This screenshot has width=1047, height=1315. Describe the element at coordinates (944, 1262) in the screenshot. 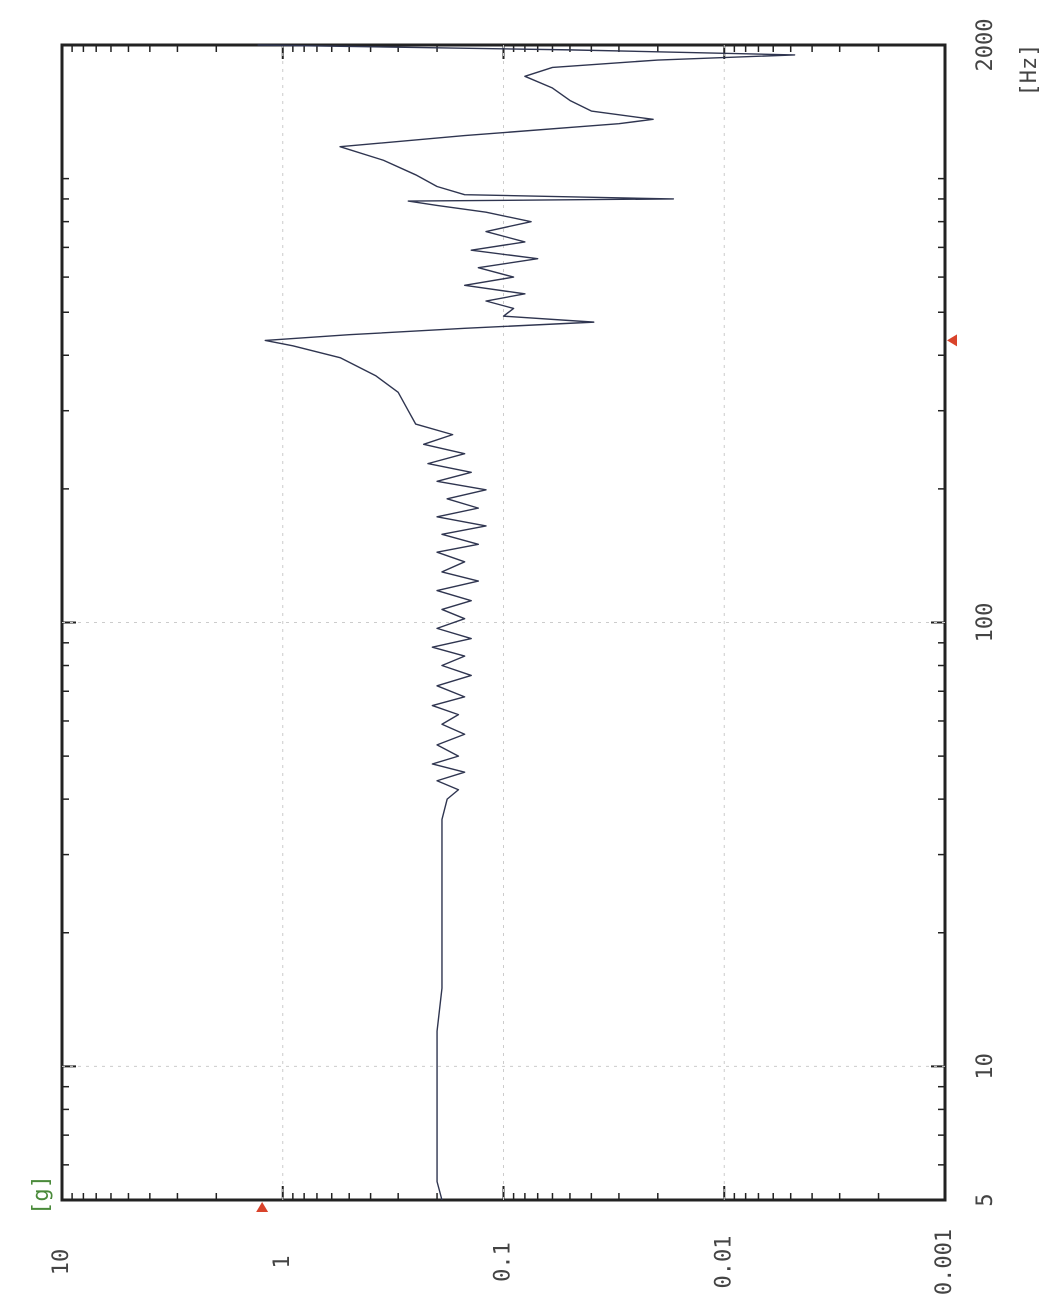

I see `y-tick-label: 0.001` at that location.